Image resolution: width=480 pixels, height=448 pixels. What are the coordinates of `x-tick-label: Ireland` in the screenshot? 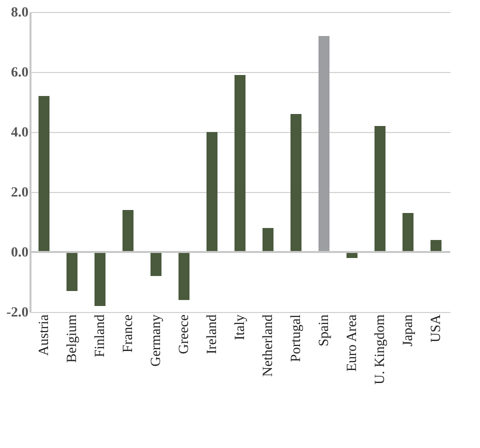 It's located at (212, 334).